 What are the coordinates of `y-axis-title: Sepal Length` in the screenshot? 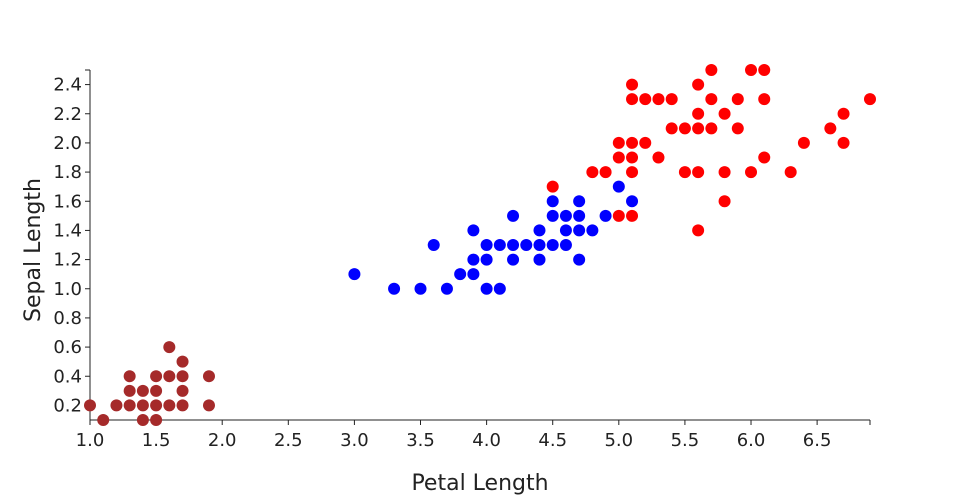 It's located at (33, 250).